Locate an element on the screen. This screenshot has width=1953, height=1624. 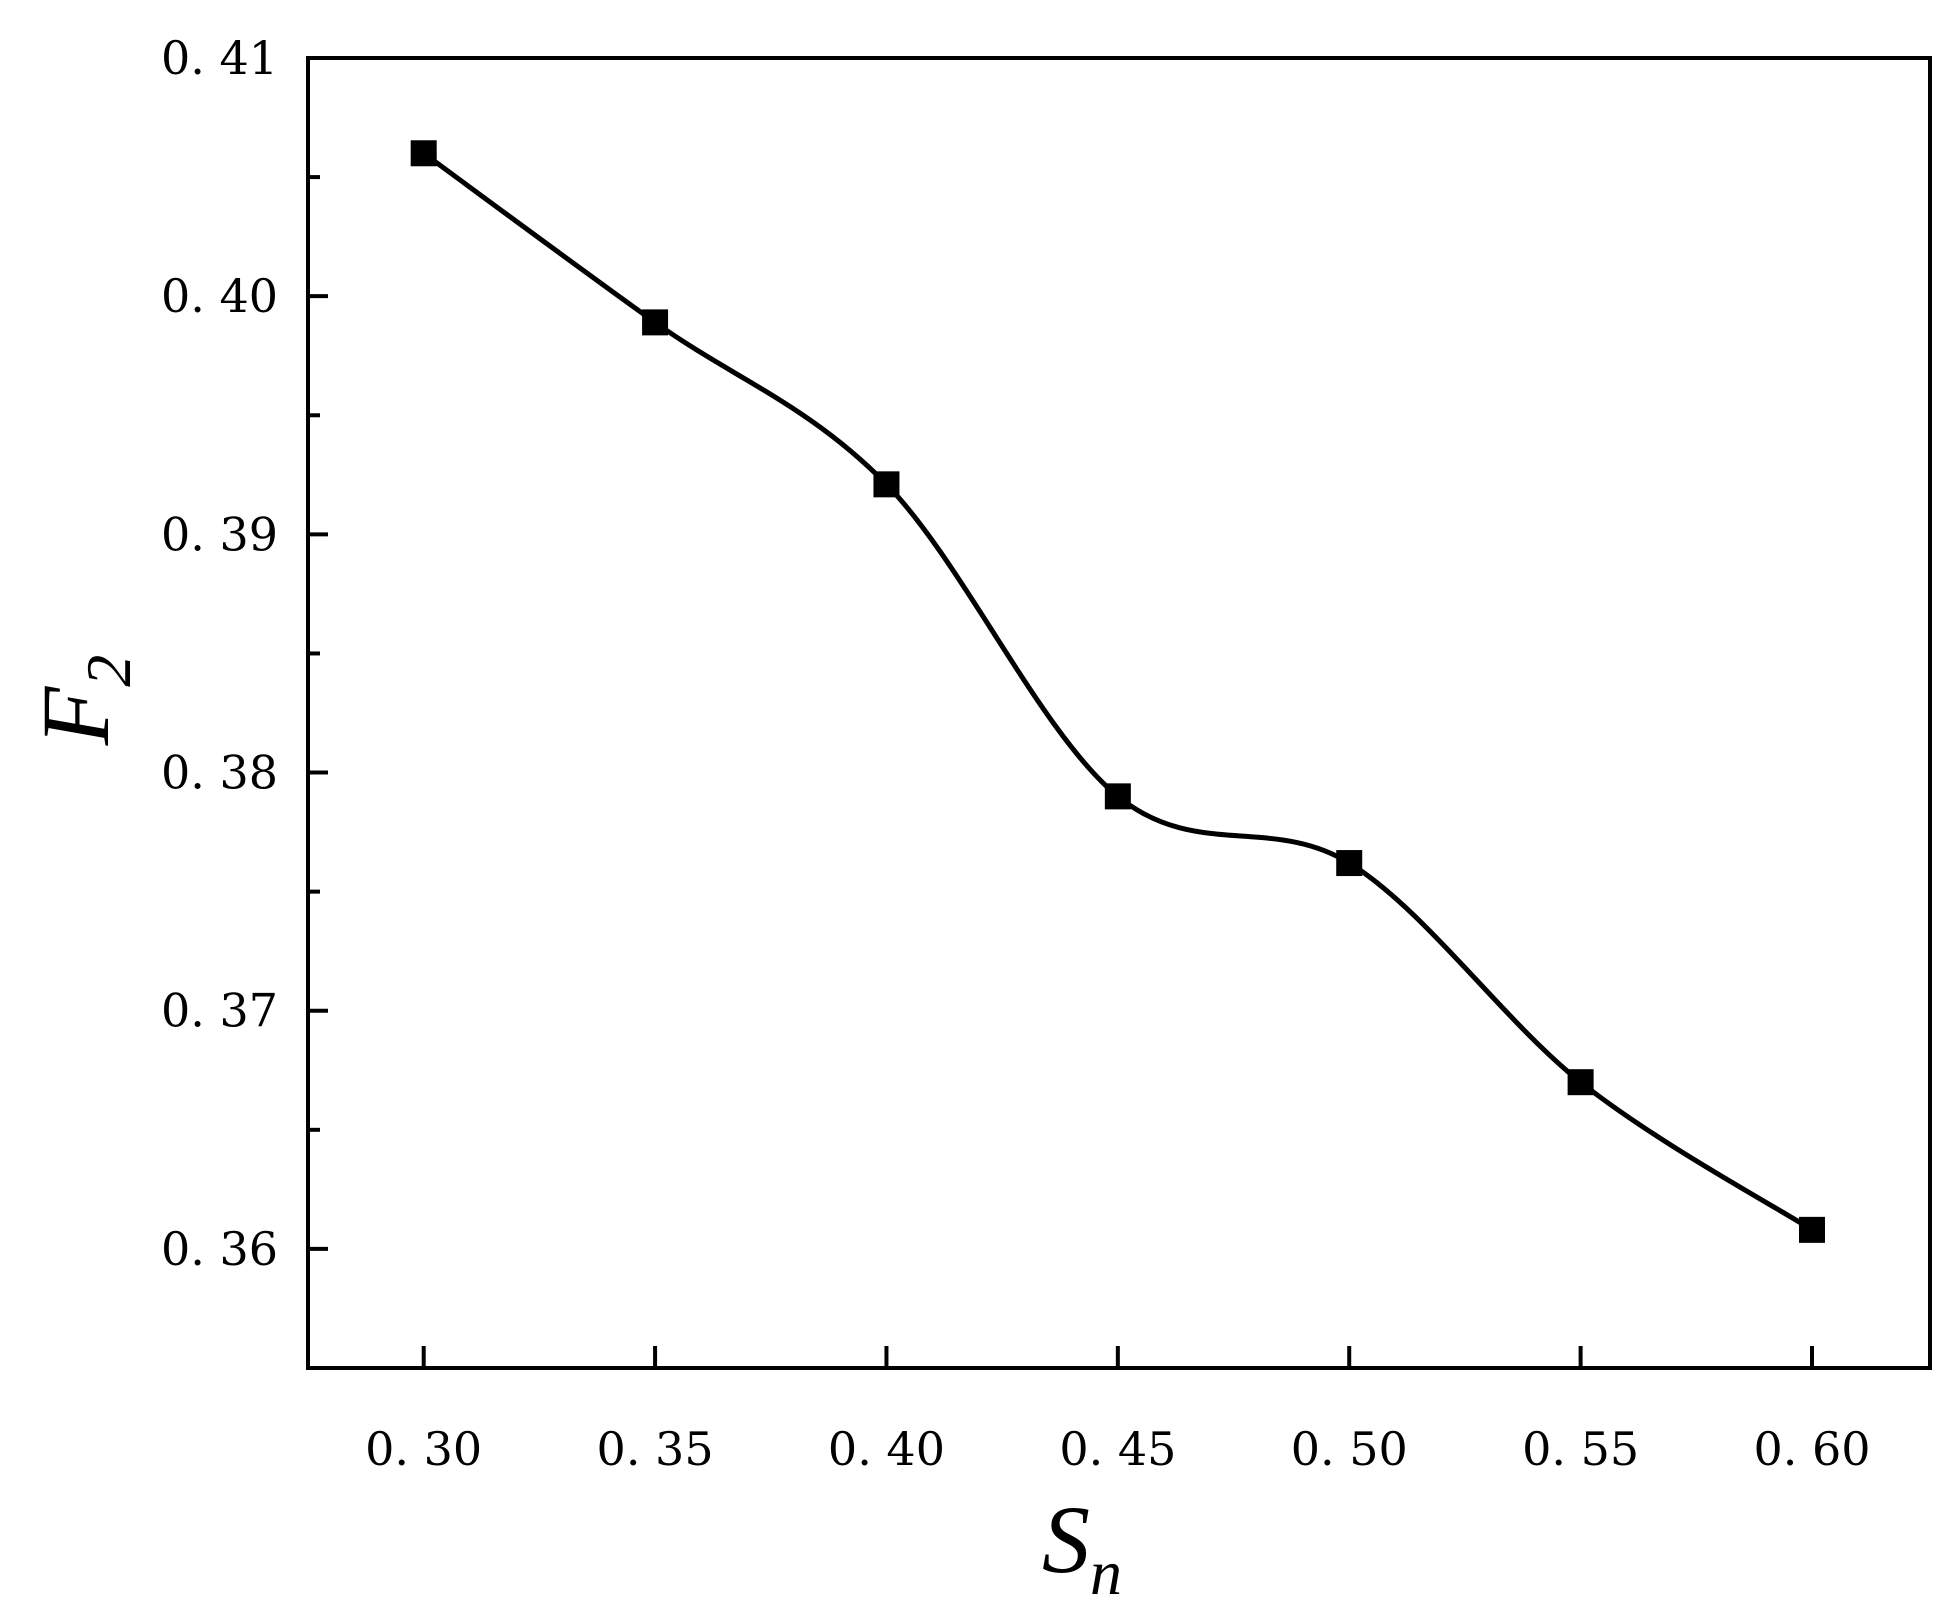
x-axis-ticks: 0. 30 0. 35 0. 40 0. 45 0. 50 0. 55 0. 60 is located at coordinates (1118, 1411).